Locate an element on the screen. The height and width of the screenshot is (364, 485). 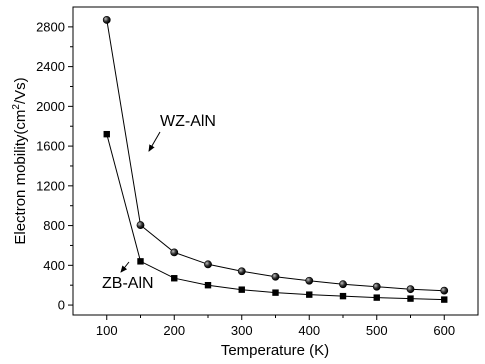
x-tick-label: 500 is located at coordinates (377, 330).